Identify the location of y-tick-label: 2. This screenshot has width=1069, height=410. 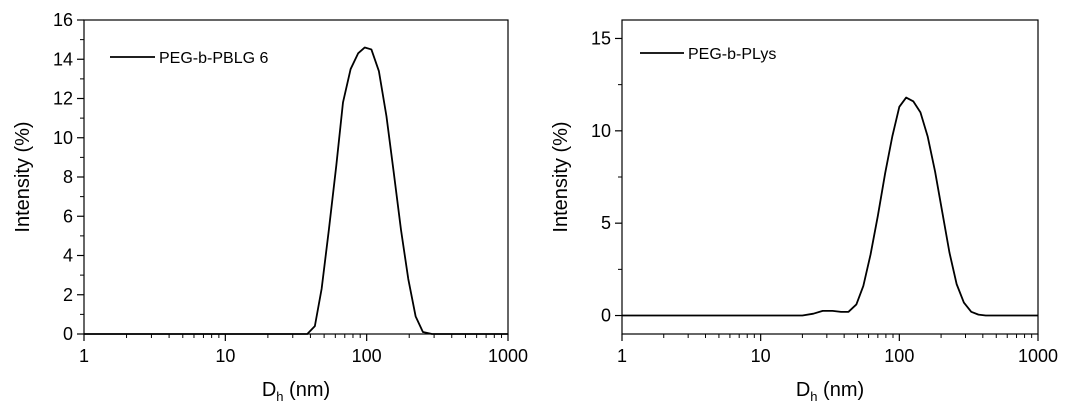
(68, 295).